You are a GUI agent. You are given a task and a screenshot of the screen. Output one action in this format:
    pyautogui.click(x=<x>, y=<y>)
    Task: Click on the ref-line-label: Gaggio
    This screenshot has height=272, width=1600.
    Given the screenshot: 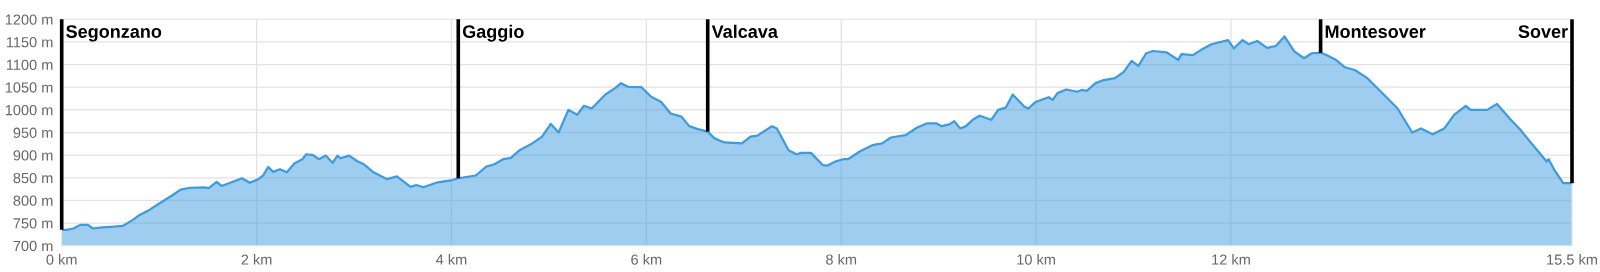 What is the action you would take?
    pyautogui.click(x=493, y=33)
    